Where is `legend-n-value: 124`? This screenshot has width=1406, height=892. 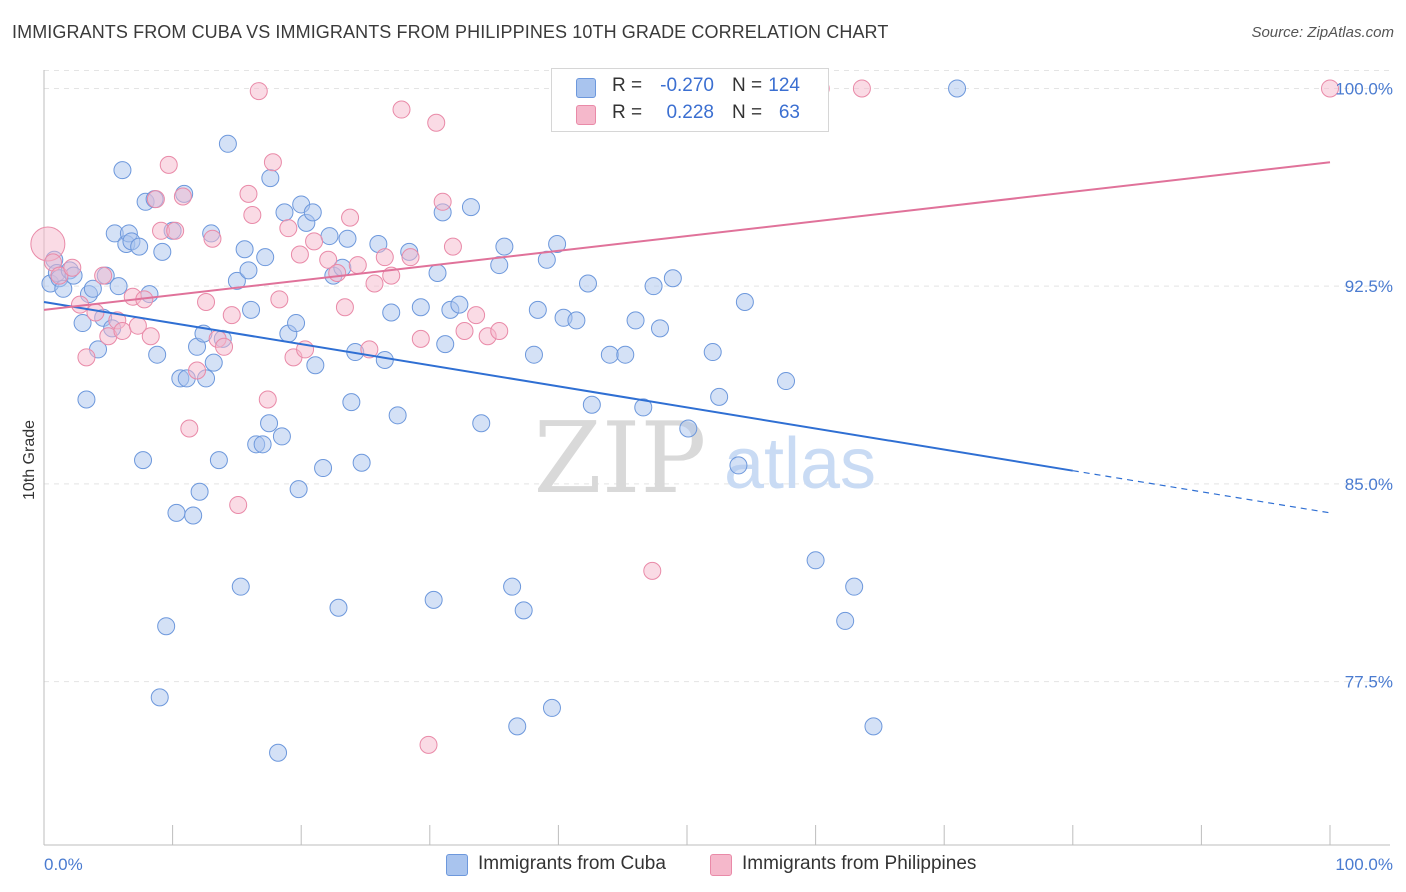 legend-n-value: 124 is located at coordinates (784, 85).